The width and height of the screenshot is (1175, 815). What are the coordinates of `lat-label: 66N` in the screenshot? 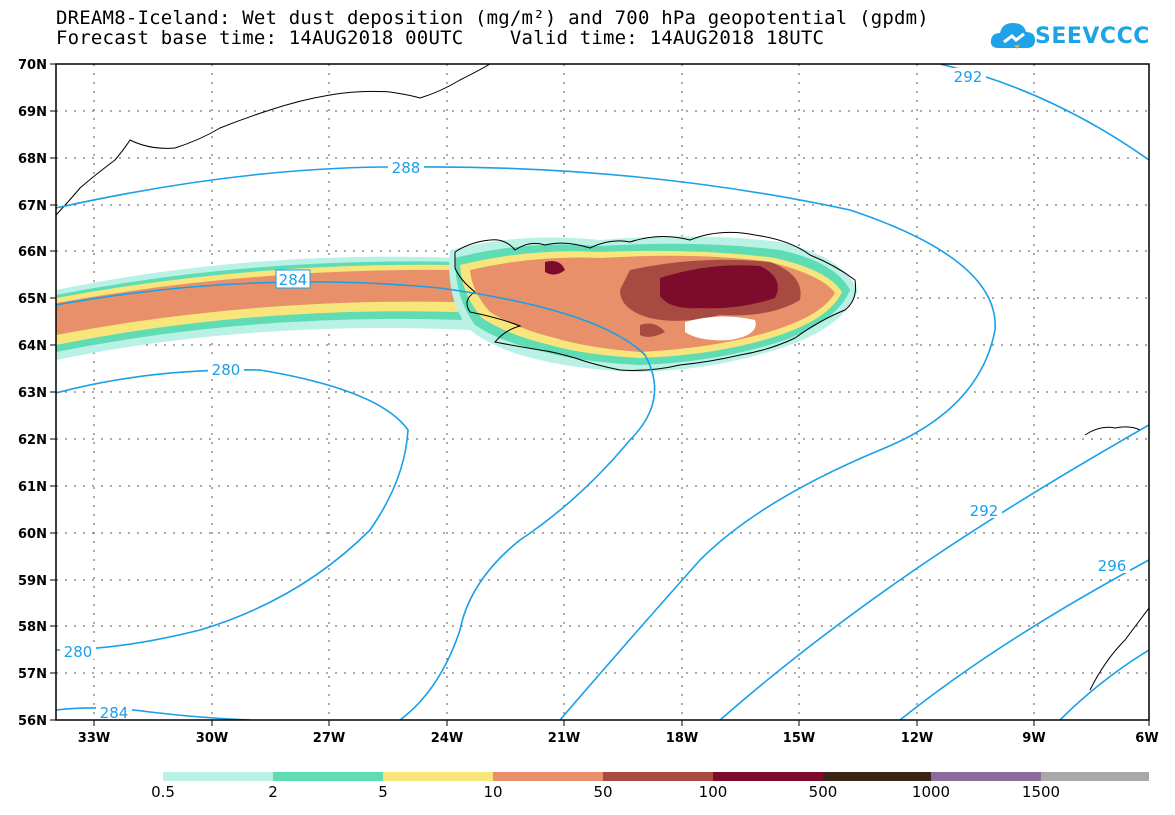 It's located at (32, 252).